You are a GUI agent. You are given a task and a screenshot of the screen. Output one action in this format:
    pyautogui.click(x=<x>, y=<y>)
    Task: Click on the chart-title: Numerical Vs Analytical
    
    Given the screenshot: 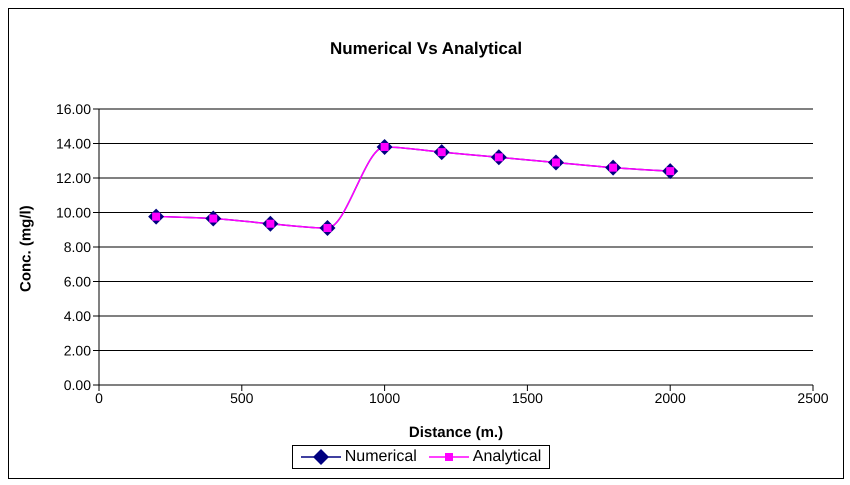 What is the action you would take?
    pyautogui.click(x=426, y=49)
    